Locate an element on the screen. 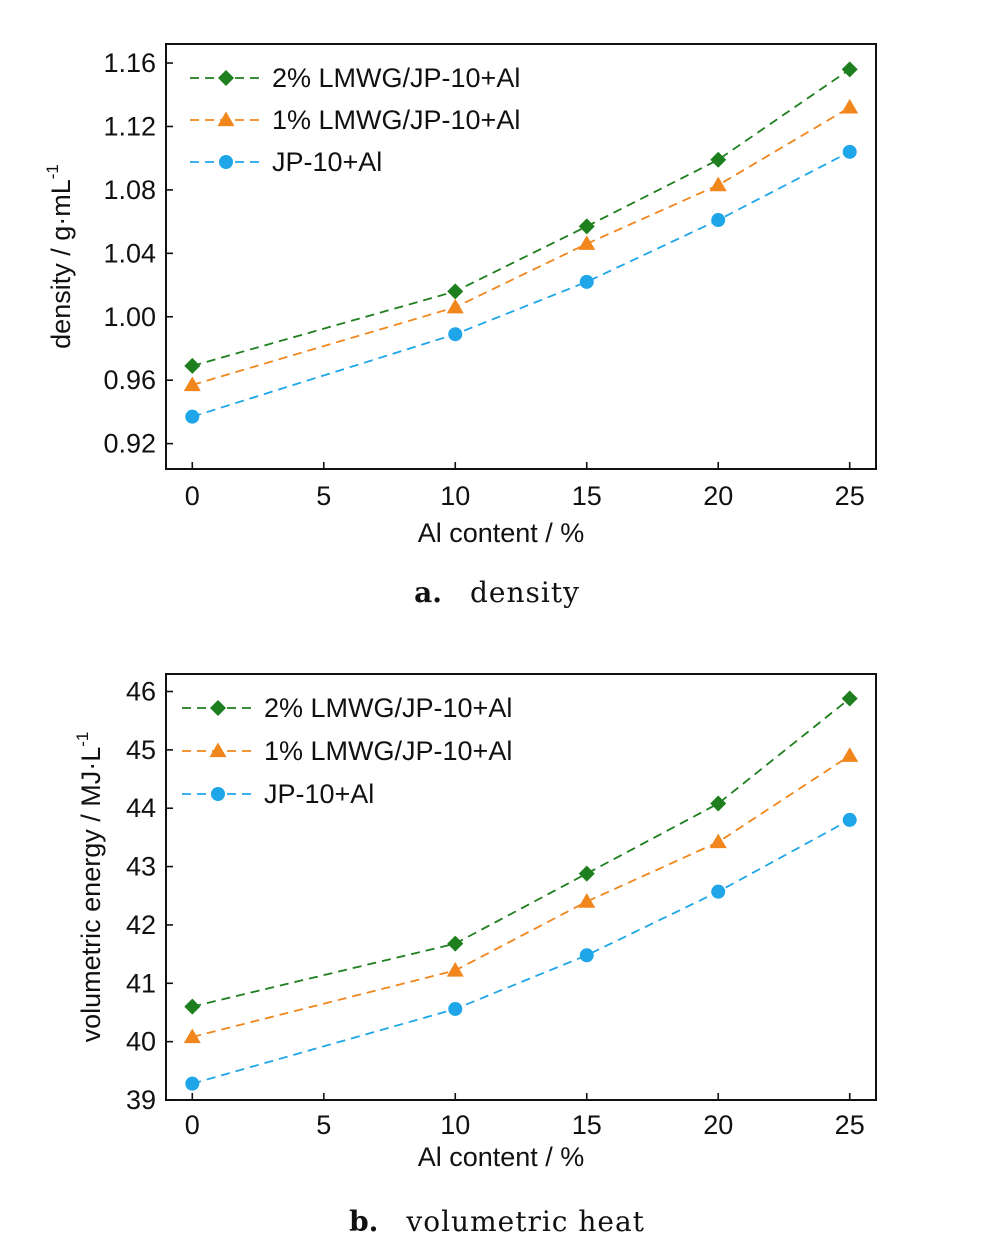 This screenshot has width=994, height=1260. y-axis-label: density / g·mL-1 is located at coordinates (59, 256).